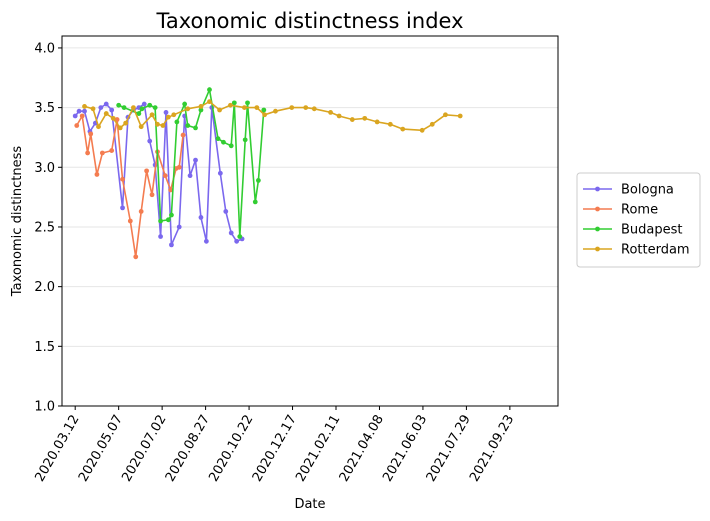 This screenshot has width=710, height=521. Describe the element at coordinates (44, 168) in the screenshot. I see `y-tick-label: 3.0` at that location.